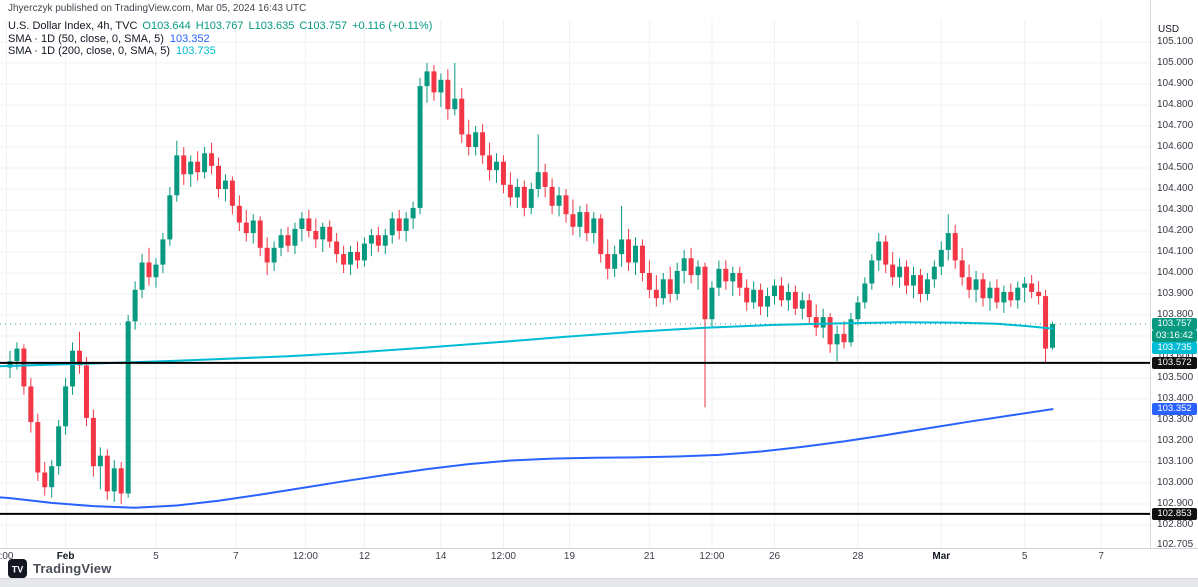  What do you see at coordinates (599, 555) in the screenshot?
I see `time-axis: :00 Feb 5 7 12:00 12 14 12:00 19 21 12:00 26 28 Mar 5 7` at bounding box center [599, 555].